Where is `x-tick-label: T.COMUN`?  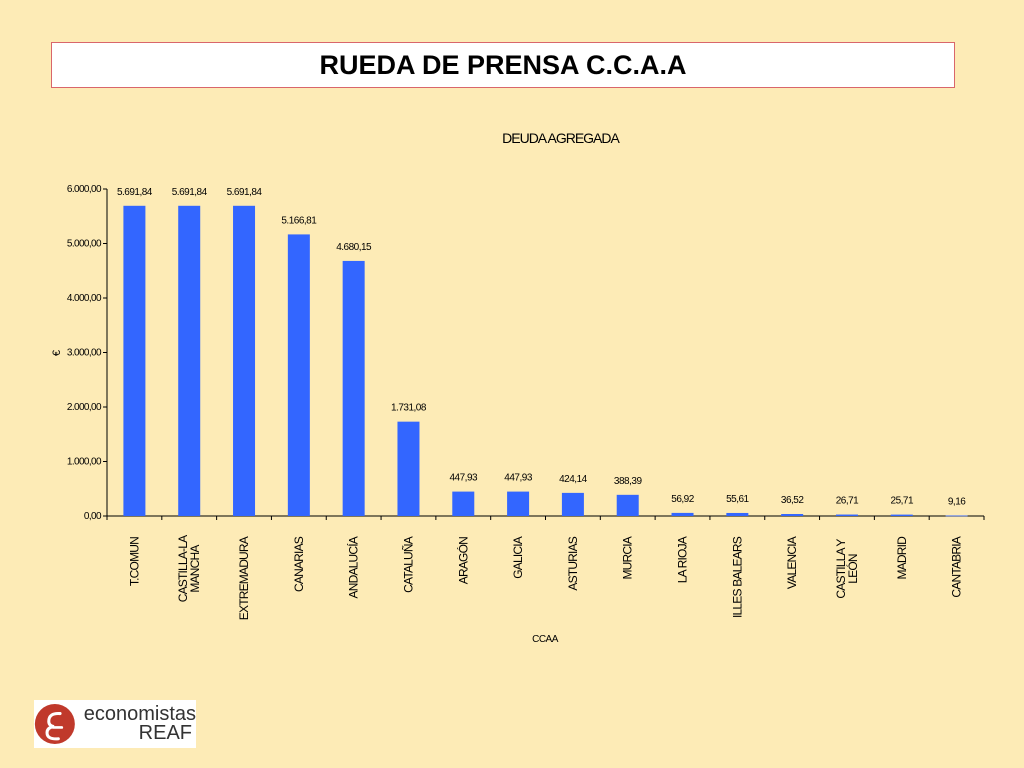 x-tick-label: T.COMUN is located at coordinates (134, 561).